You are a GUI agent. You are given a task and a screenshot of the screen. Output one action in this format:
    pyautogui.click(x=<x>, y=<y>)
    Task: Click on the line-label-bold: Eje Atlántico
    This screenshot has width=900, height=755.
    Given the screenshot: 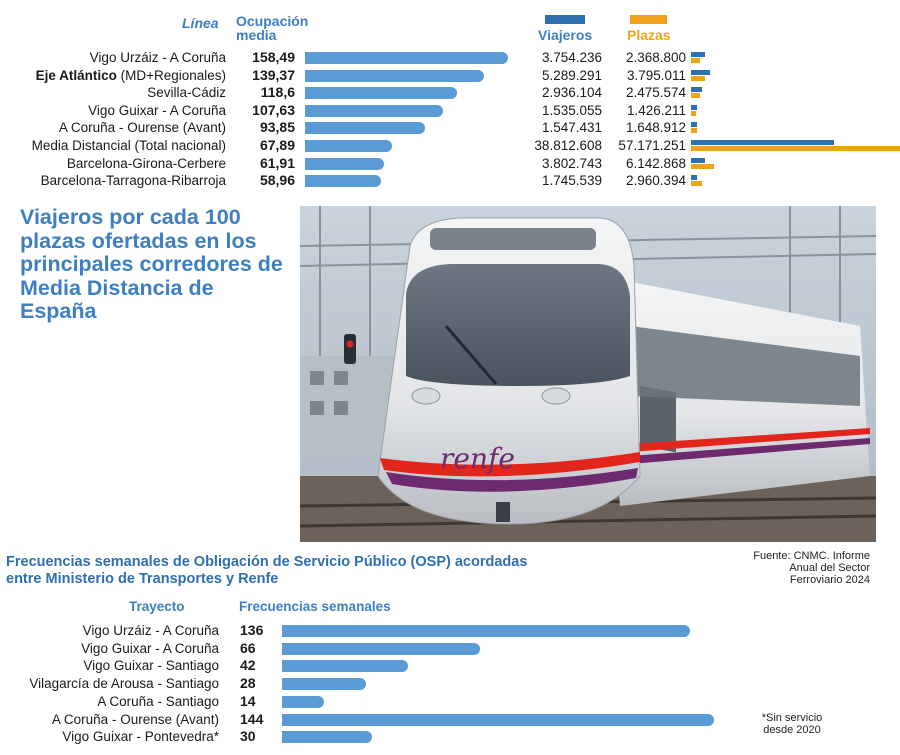 What is the action you would take?
    pyautogui.click(x=76, y=75)
    